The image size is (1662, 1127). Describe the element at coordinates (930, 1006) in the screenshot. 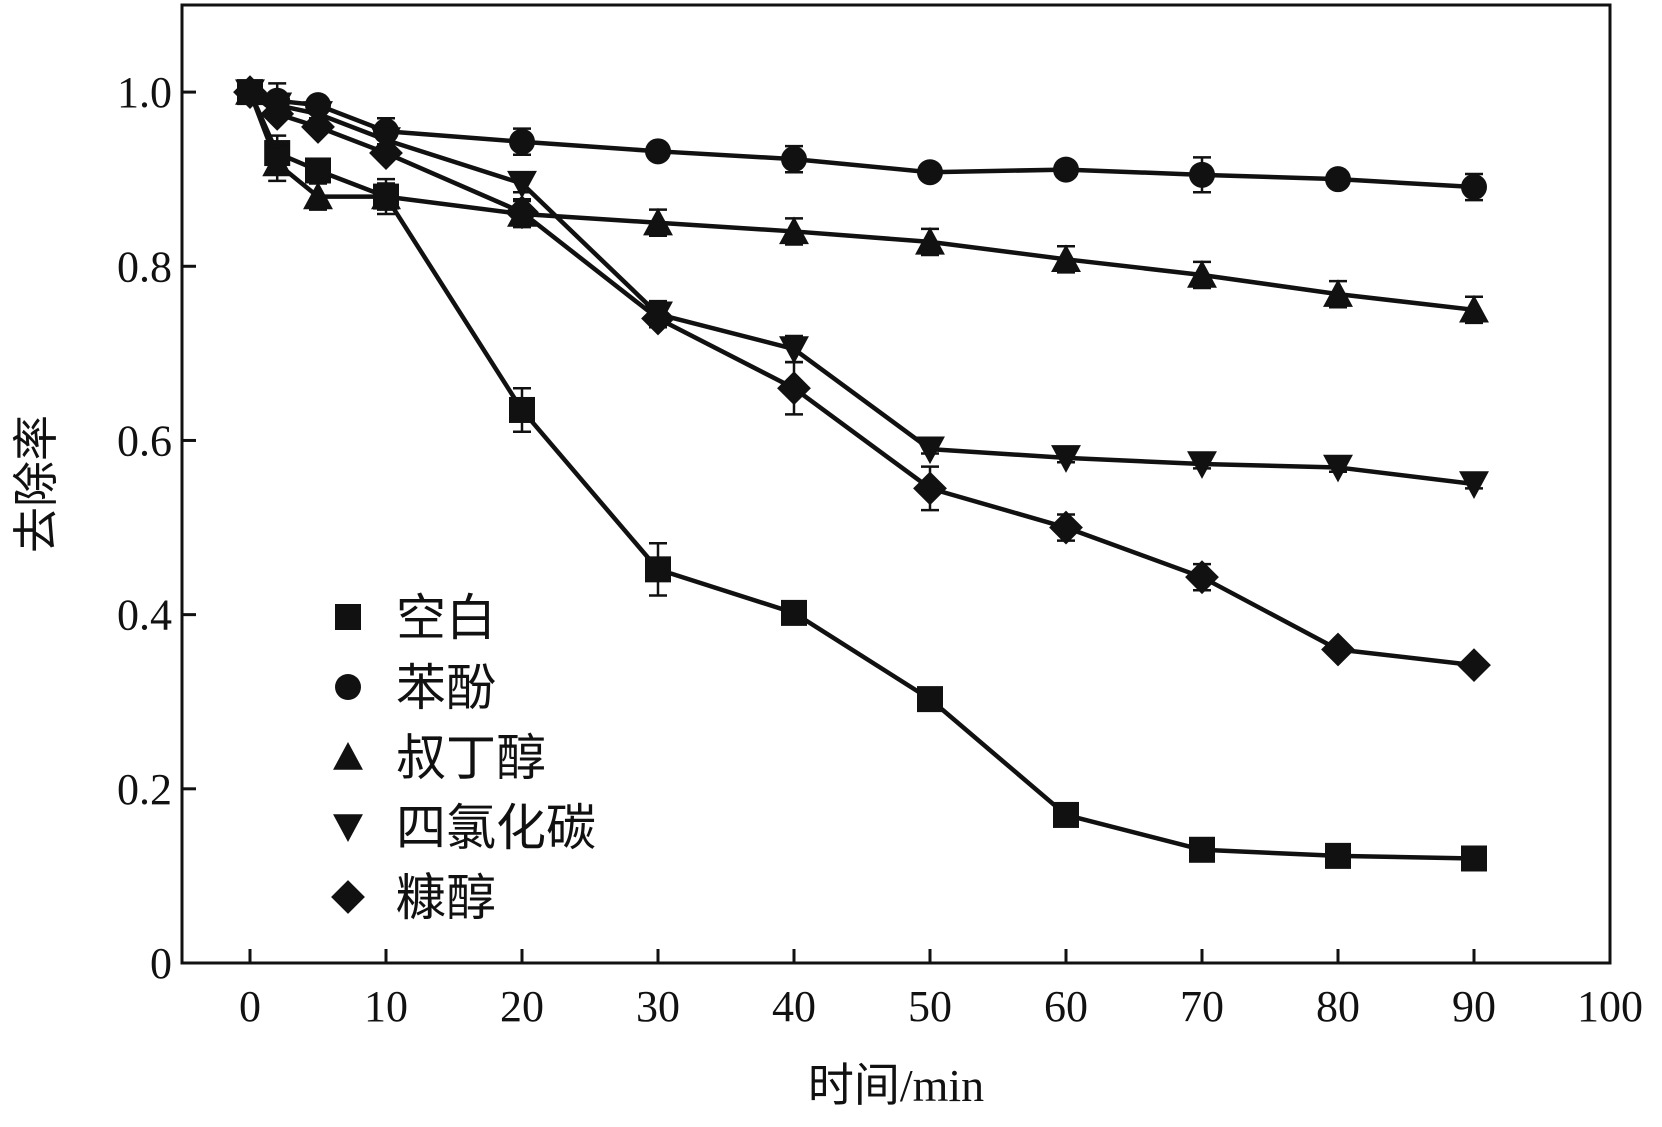

I see `x-tick-label: 50` at that location.